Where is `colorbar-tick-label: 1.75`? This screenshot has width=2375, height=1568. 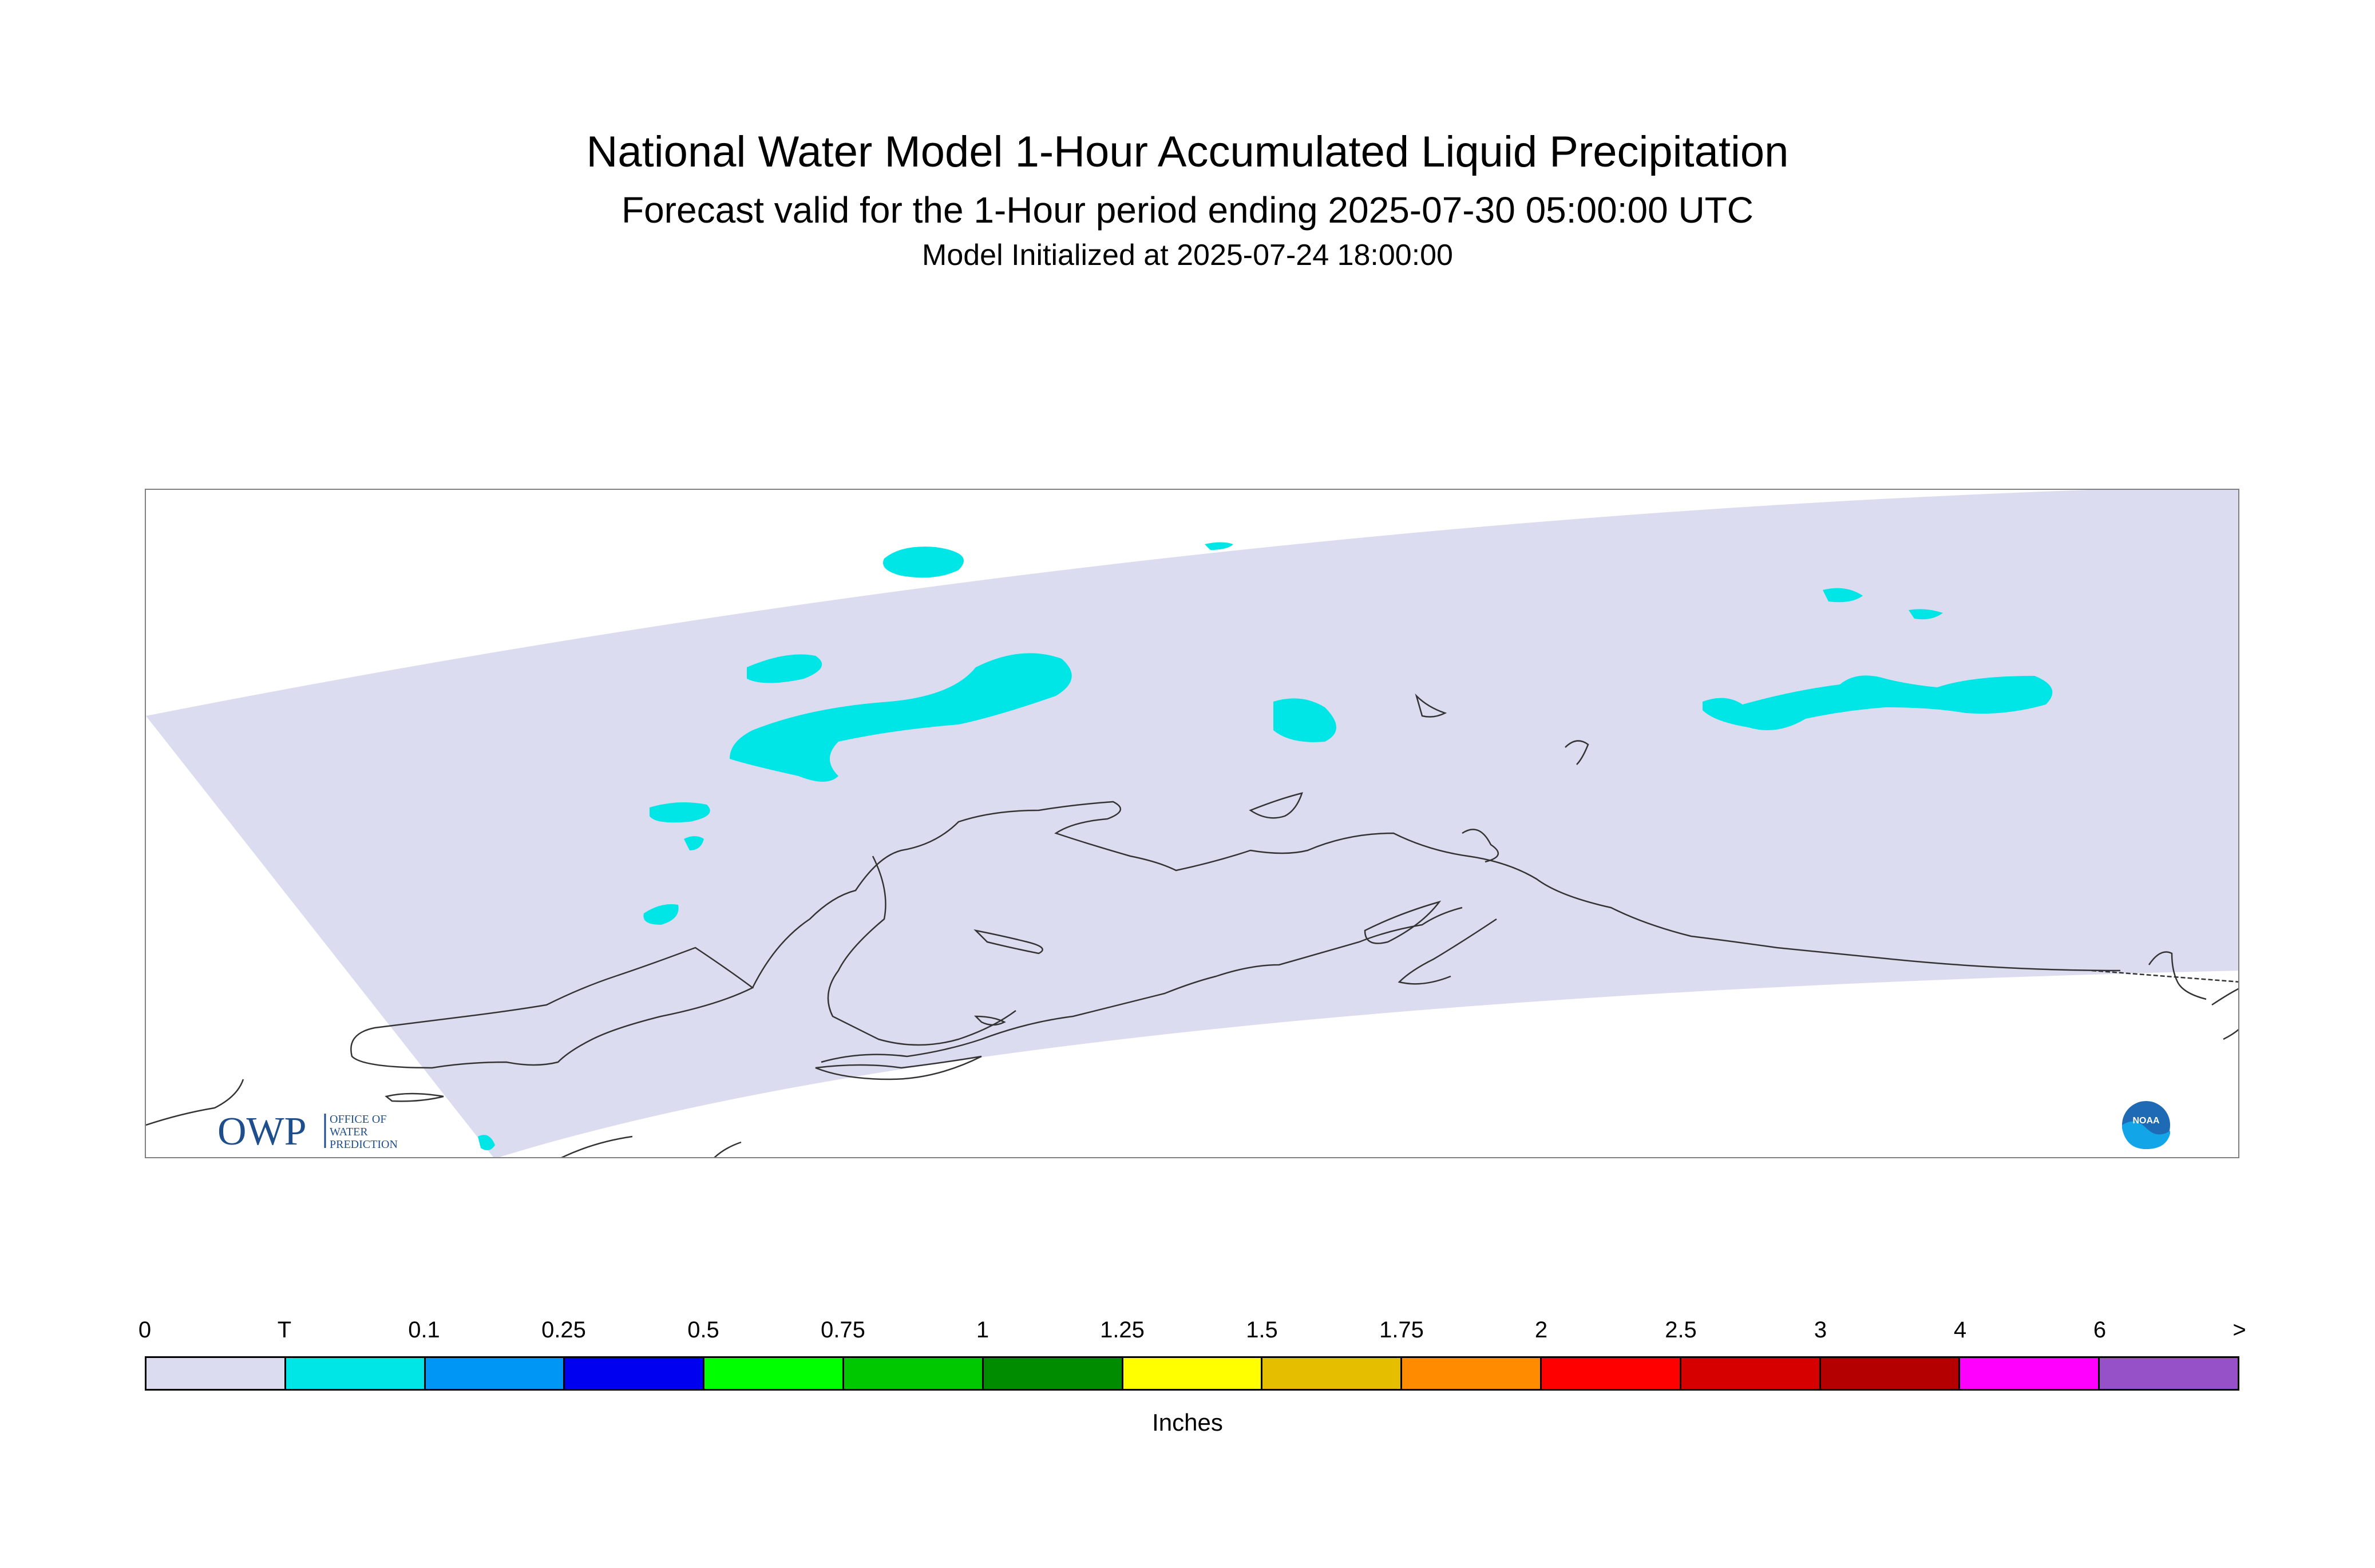 colorbar-tick-label: 1.75 is located at coordinates (1401, 1330).